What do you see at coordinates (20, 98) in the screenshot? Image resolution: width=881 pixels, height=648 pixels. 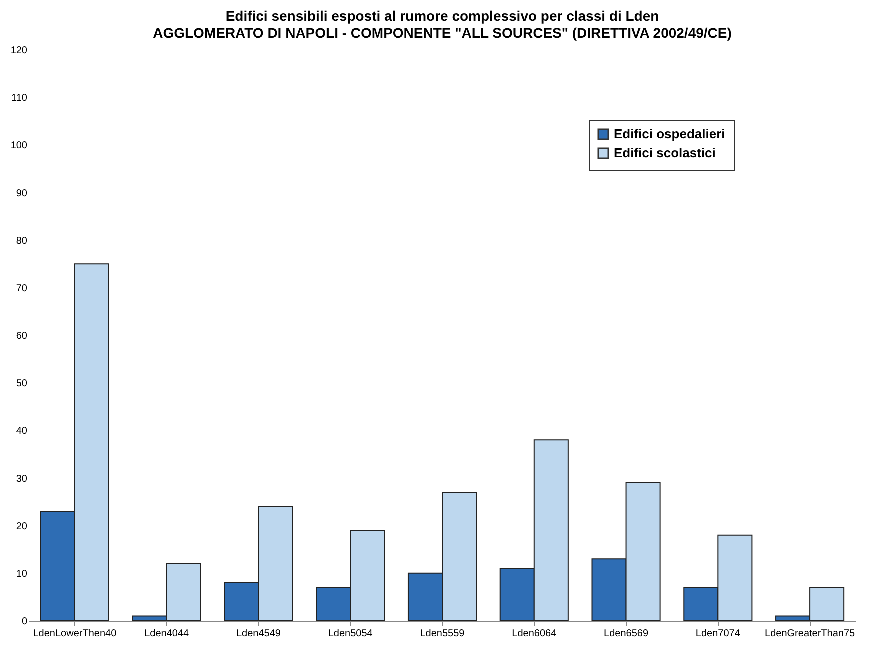 I see `y-tick-label: 110` at bounding box center [20, 98].